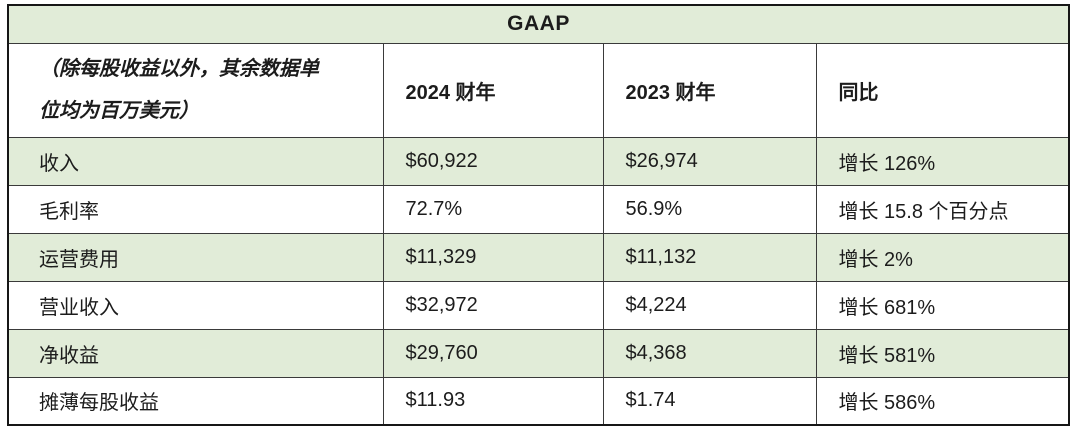 This screenshot has width=1080, height=447. Describe the element at coordinates (709, 353) in the screenshot. I see `cell-fy2023: $4,368` at that location.